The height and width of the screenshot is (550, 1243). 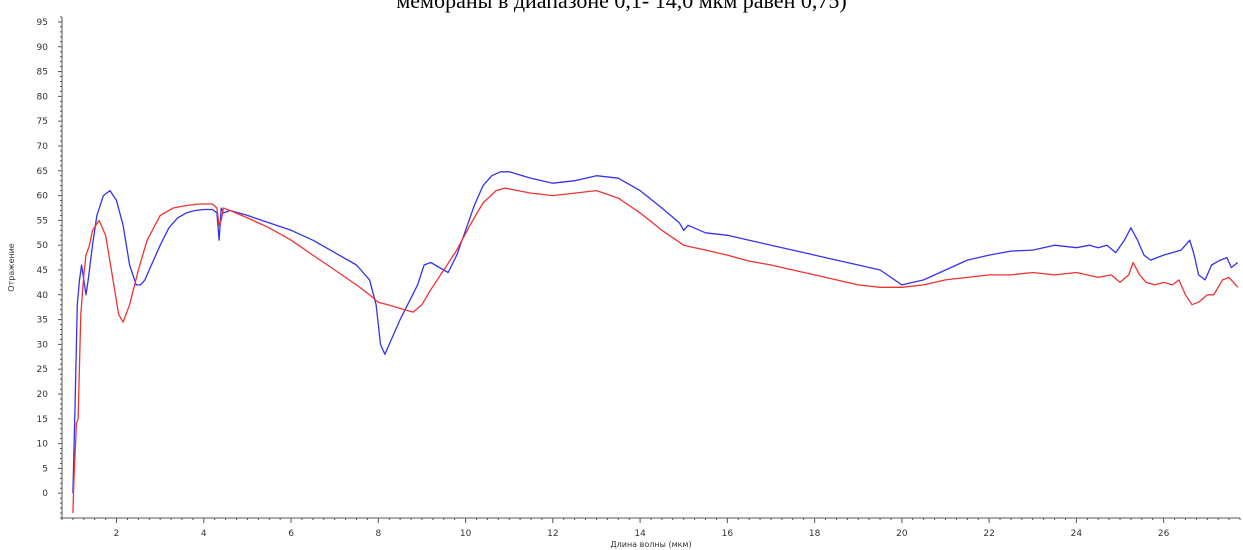 What do you see at coordinates (42, 420) in the screenshot?
I see `y-tick-label: 15` at bounding box center [42, 420].